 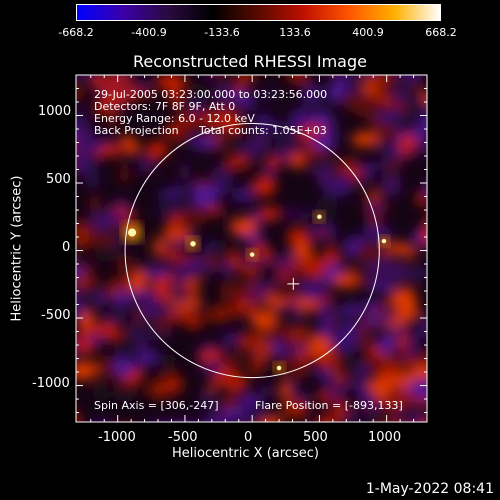 I want to click on x-tick-label: -1000, so click(x=117, y=437).